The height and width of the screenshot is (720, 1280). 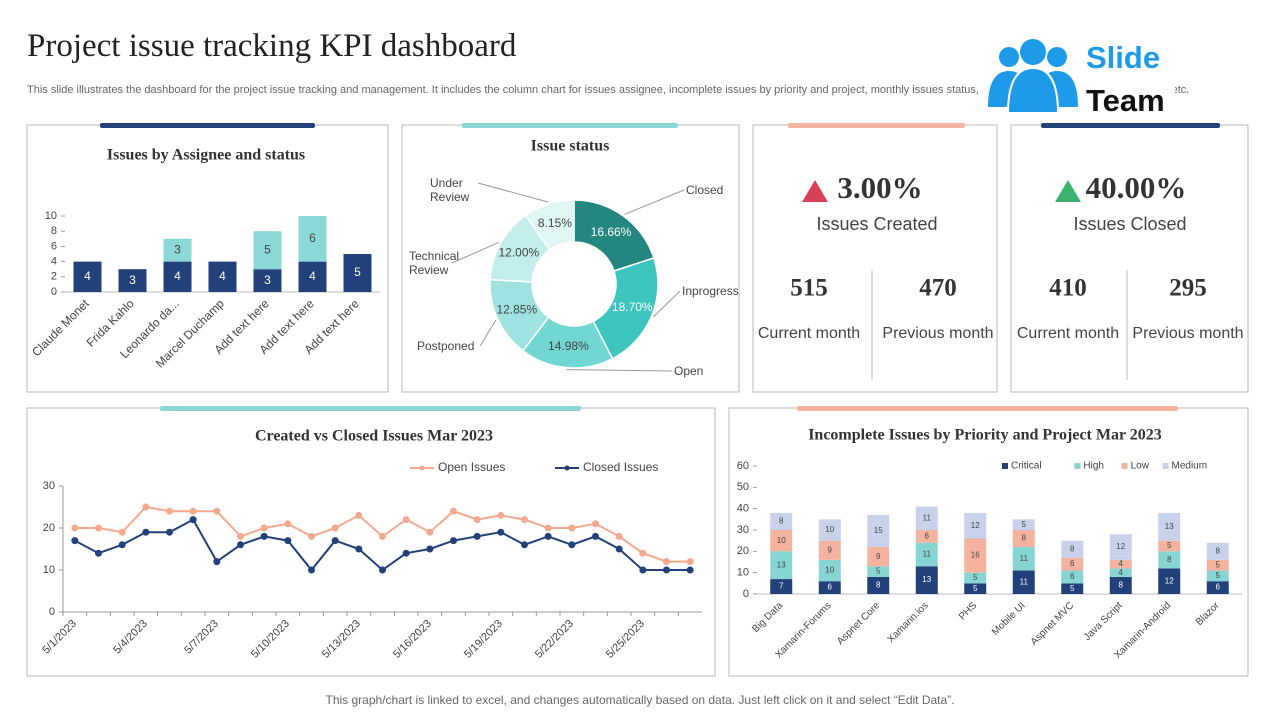 I want to click on x-tick-label: PHS, so click(x=968, y=611).